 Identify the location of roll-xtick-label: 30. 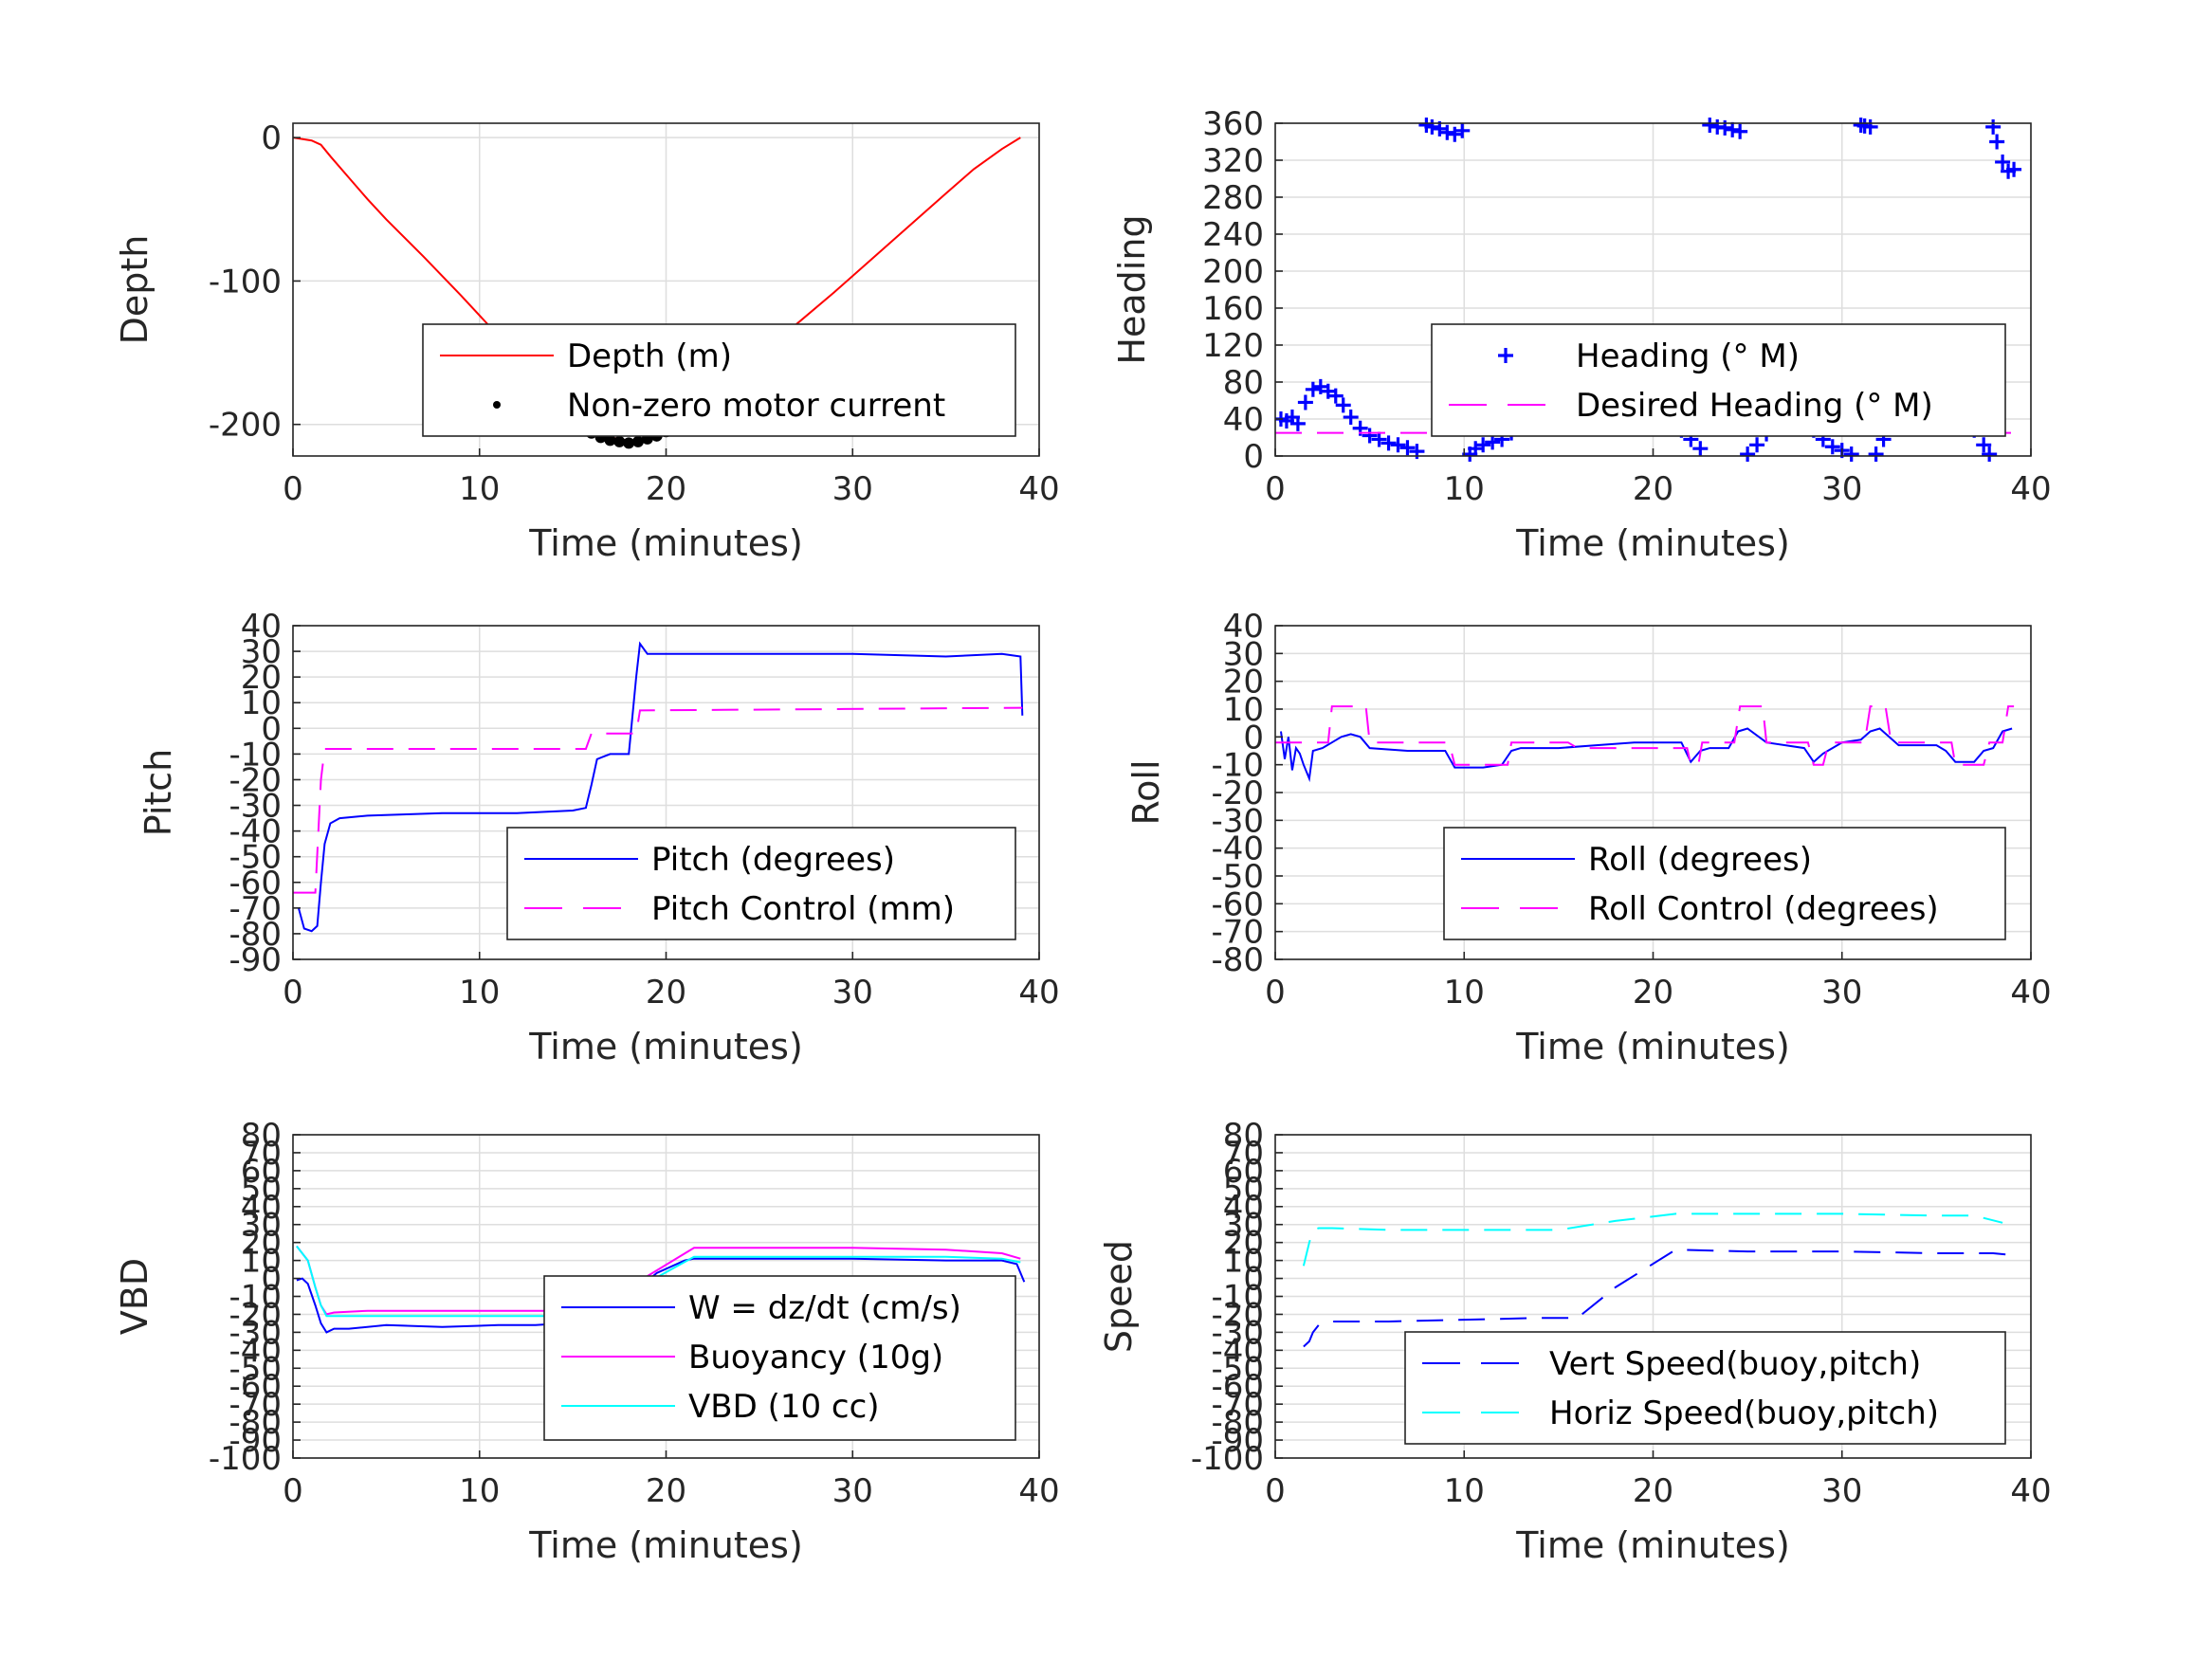
(1841, 993).